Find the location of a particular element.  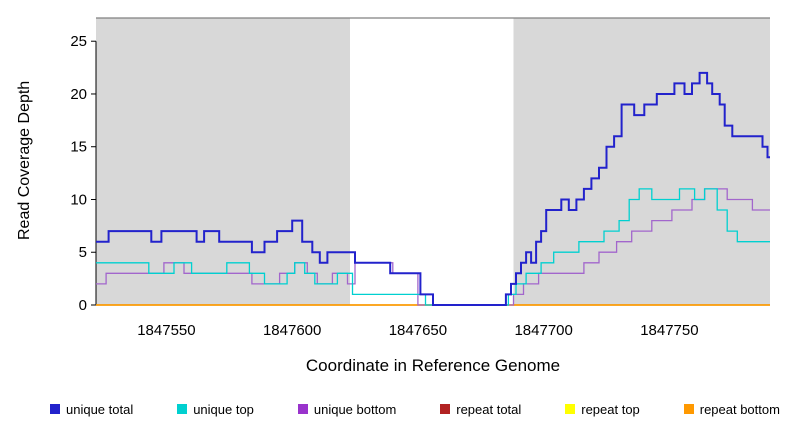

y-axis-title: Read Coverage Depth is located at coordinates (24, 160).